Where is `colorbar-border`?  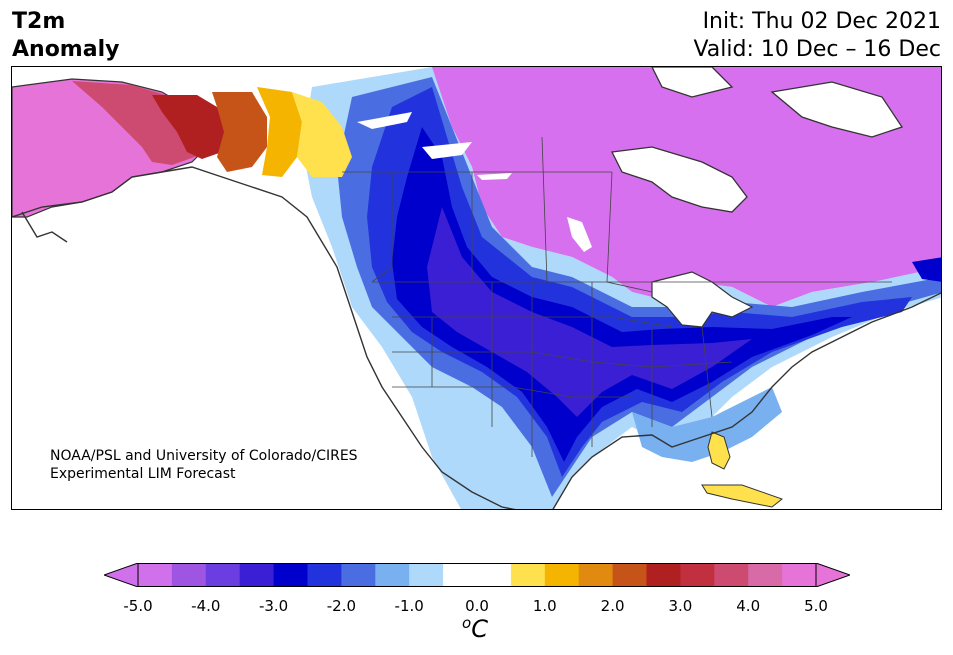
colorbar-border is located at coordinates (477, 575).